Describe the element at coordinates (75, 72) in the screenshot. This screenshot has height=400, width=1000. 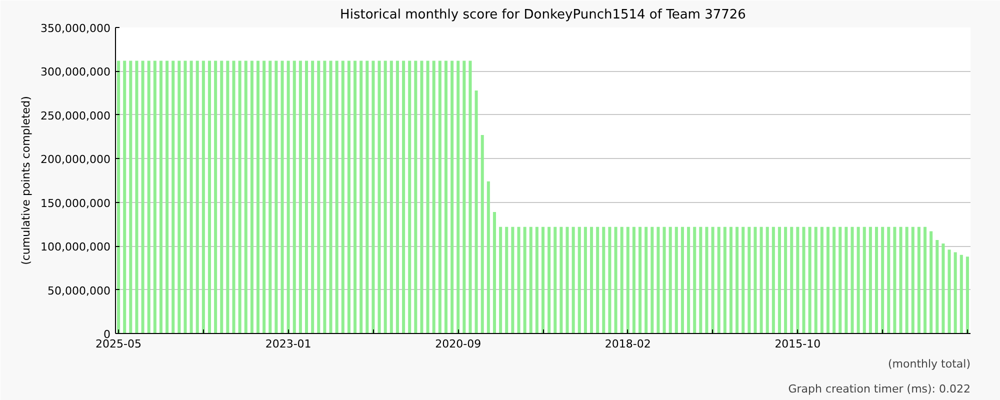
I see `y-tick-label: 300,000,000` at that location.